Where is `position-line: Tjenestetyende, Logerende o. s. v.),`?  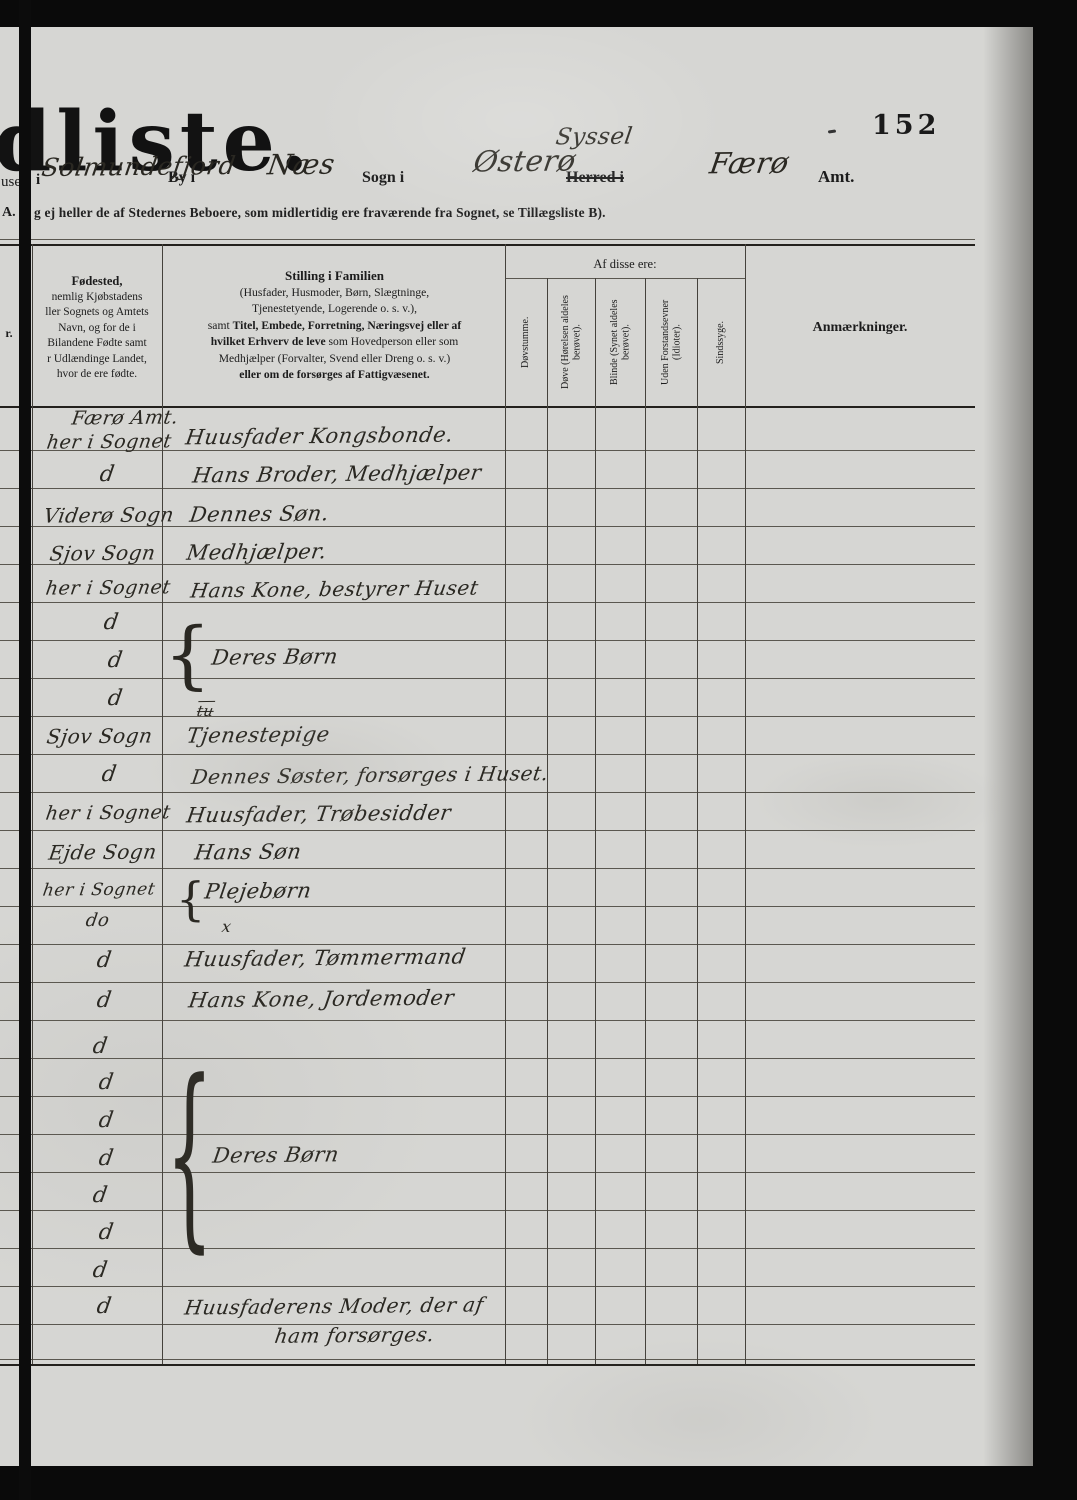
position-line: Tjenestetyende, Logerende o. s. v.), is located at coordinates (334, 308).